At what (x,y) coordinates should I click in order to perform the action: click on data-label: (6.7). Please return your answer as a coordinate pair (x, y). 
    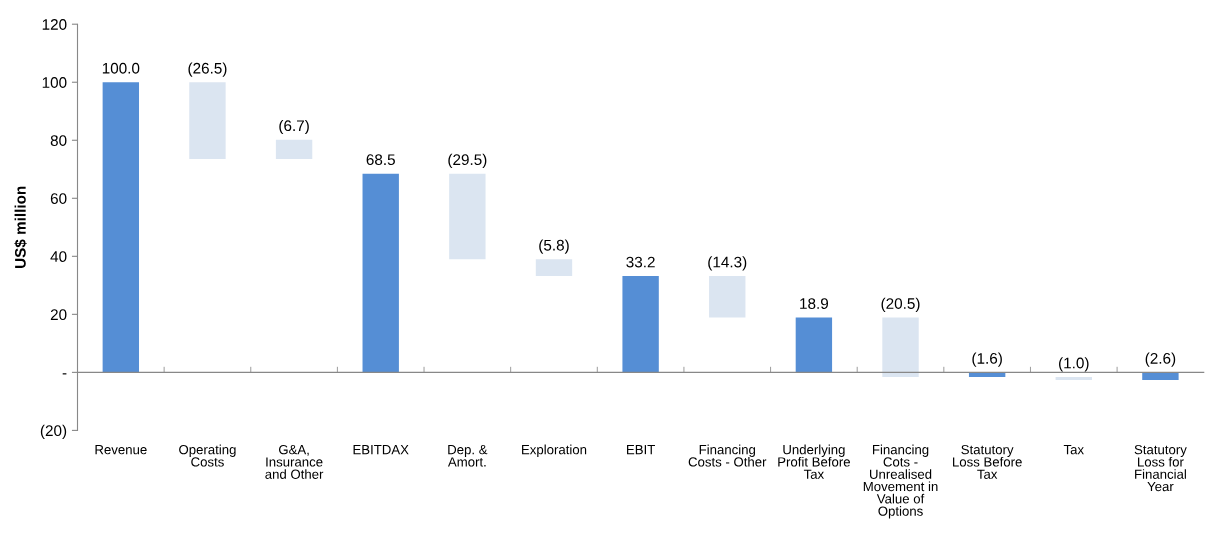
    Looking at the image, I should click on (294, 127).